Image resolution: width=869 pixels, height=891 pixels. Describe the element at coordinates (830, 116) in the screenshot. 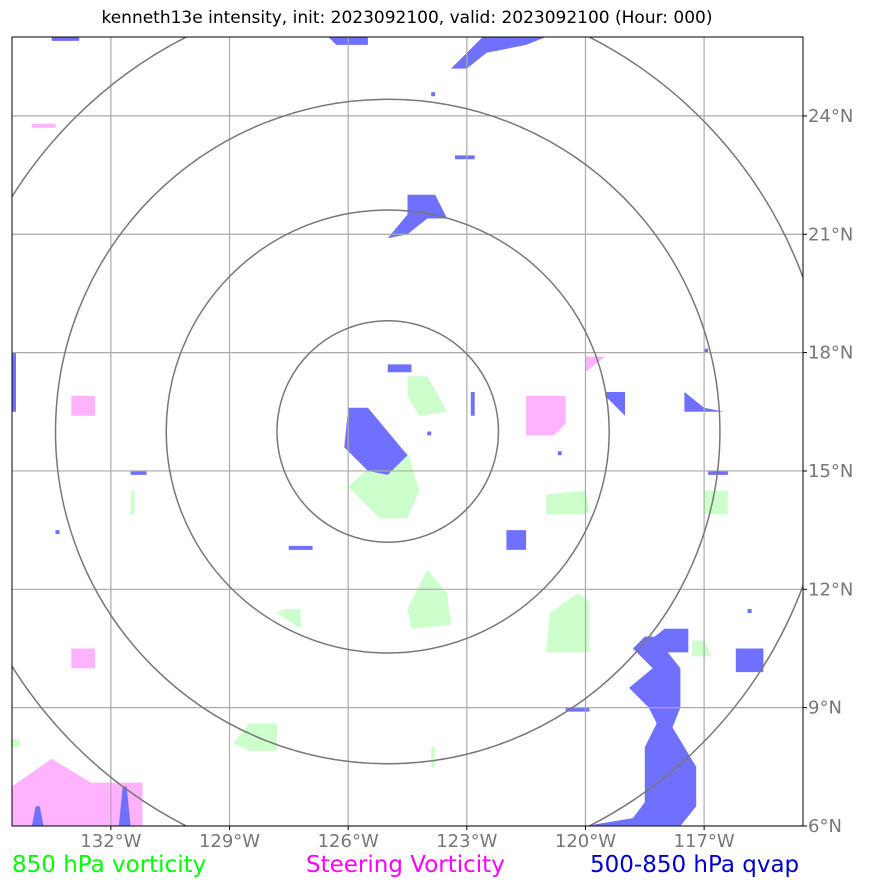

I see `lat-tick-label: 24°N` at that location.